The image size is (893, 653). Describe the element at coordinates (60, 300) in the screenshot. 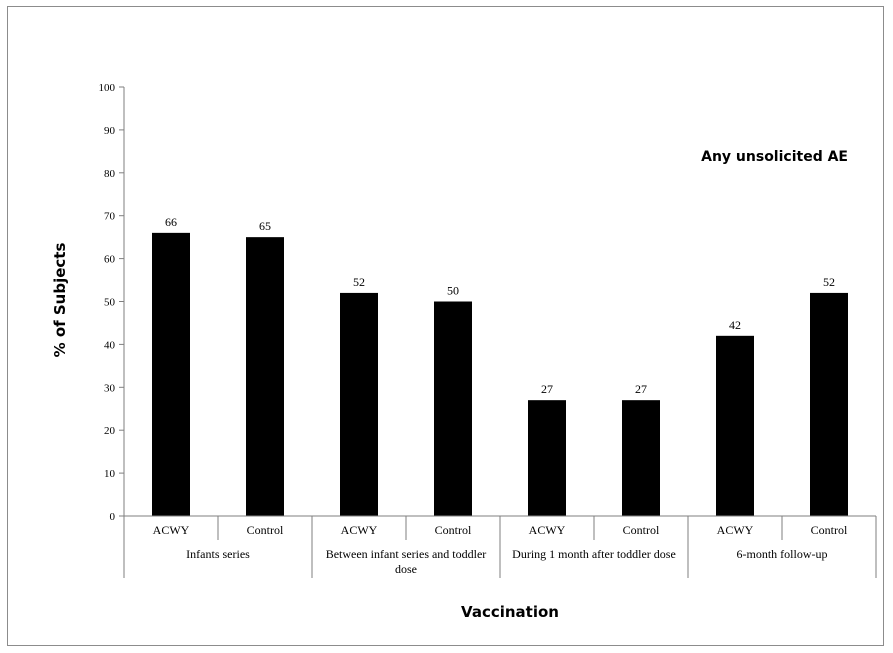

I see `y-axis-title: % of Subjects` at that location.